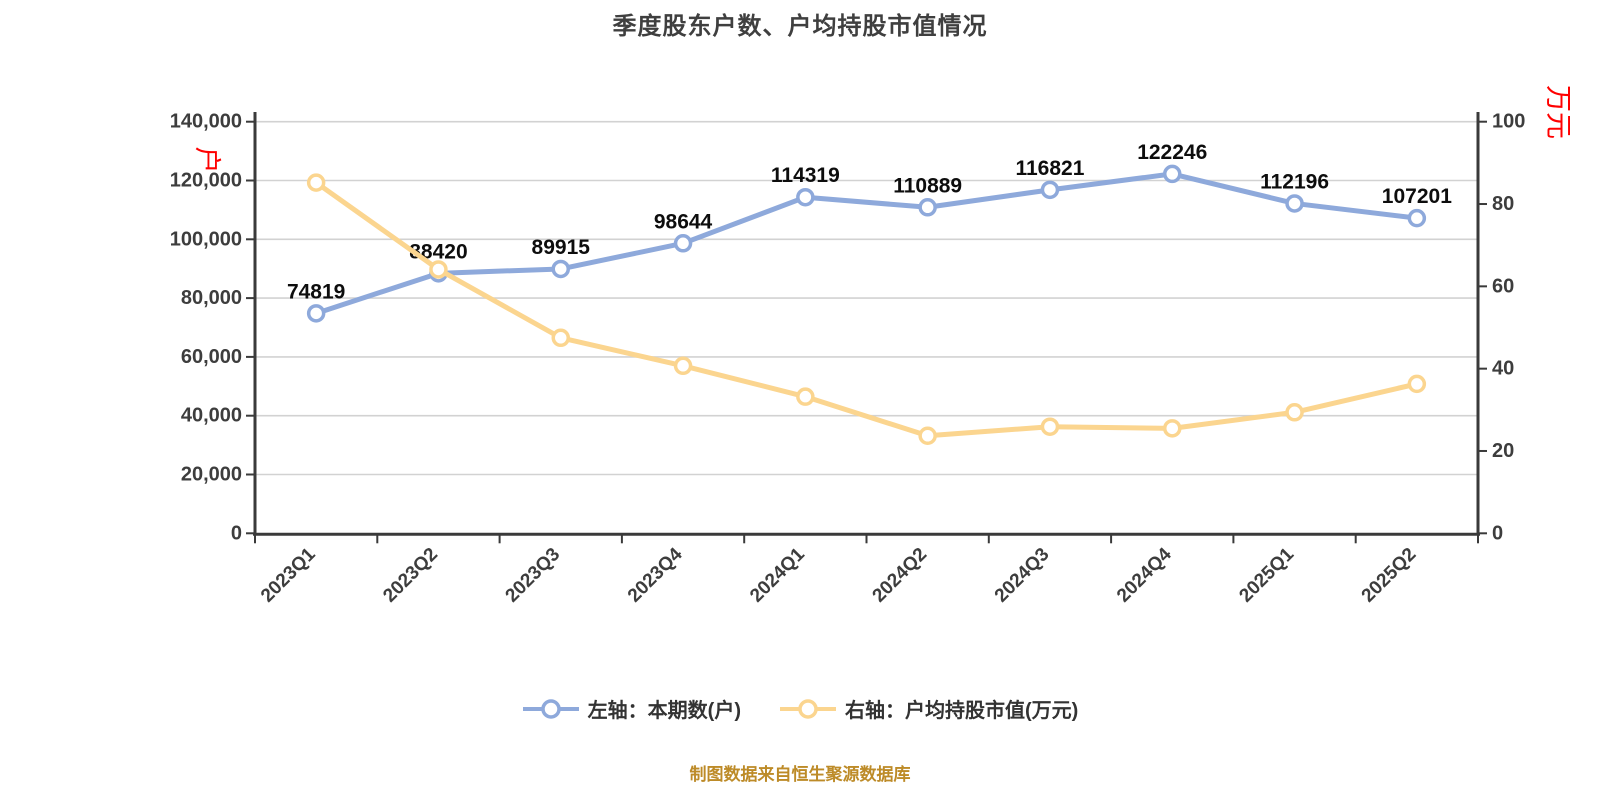 This screenshot has height=800, width=1600. What do you see at coordinates (777, 575) in the screenshot?
I see `x-axis-category-label: 2024Q1` at bounding box center [777, 575].